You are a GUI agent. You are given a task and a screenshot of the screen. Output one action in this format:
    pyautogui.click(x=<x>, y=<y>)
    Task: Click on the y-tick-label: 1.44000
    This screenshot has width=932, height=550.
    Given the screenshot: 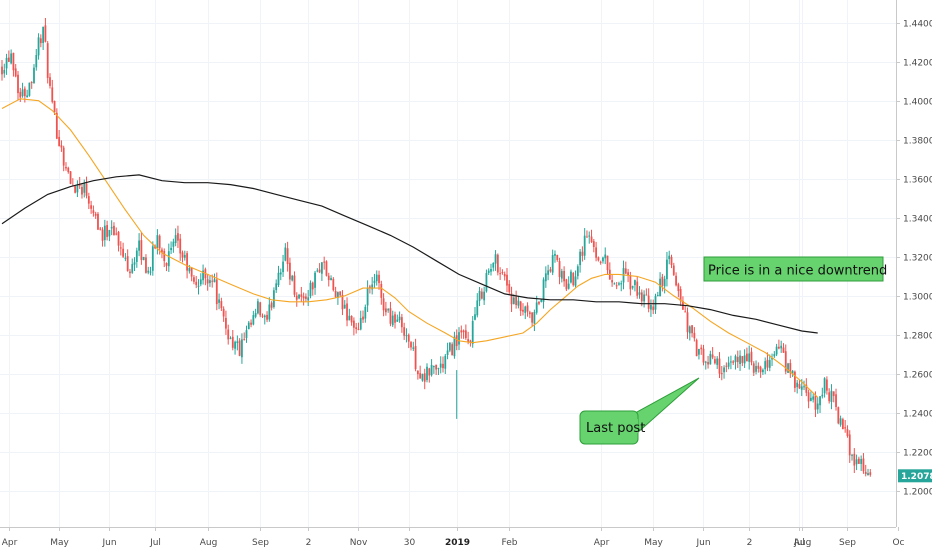 What is the action you would take?
    pyautogui.click(x=917, y=25)
    